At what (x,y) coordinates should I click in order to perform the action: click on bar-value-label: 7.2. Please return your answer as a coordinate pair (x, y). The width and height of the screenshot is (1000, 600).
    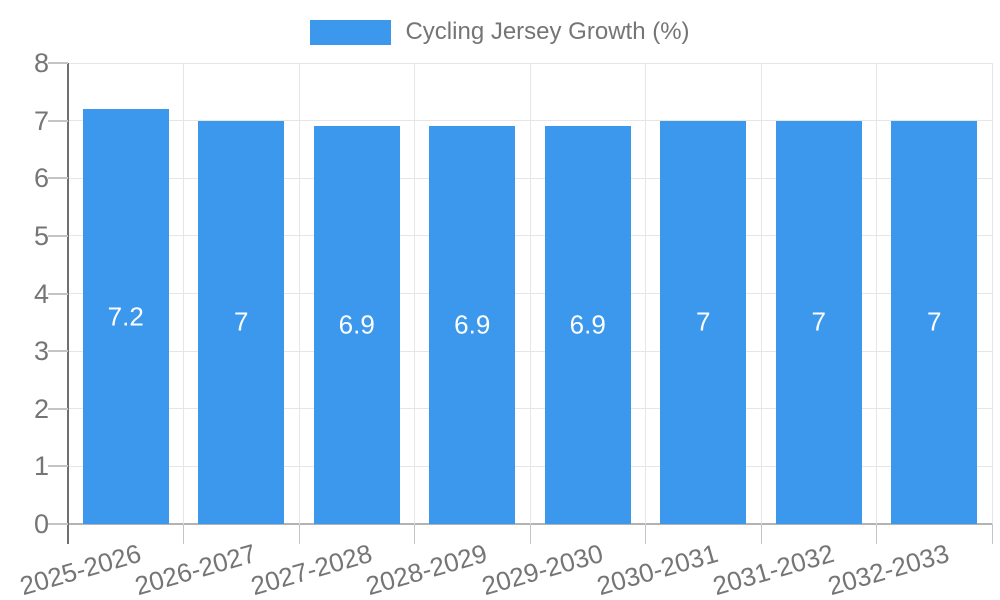
    Looking at the image, I should click on (125, 316).